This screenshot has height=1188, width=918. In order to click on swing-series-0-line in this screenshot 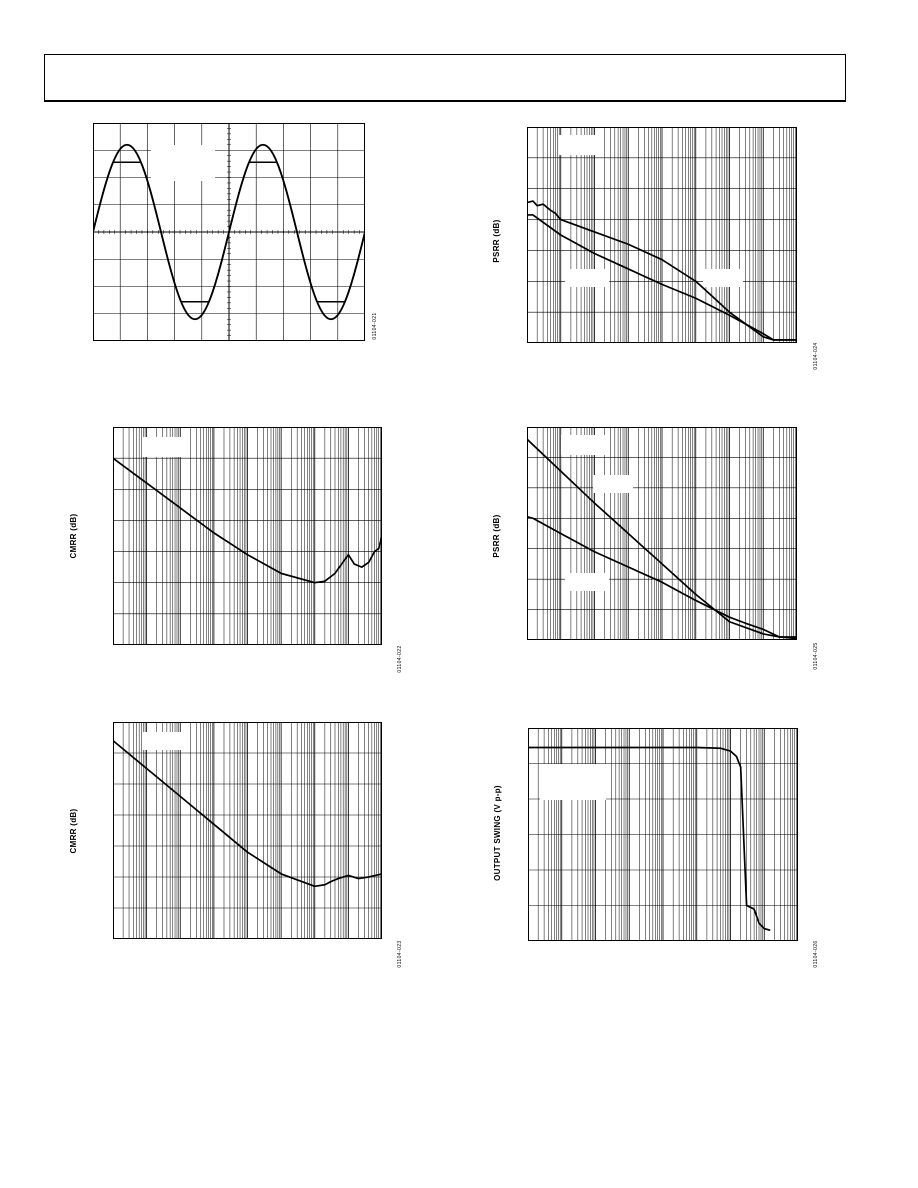, I will do `click(649, 839)`.